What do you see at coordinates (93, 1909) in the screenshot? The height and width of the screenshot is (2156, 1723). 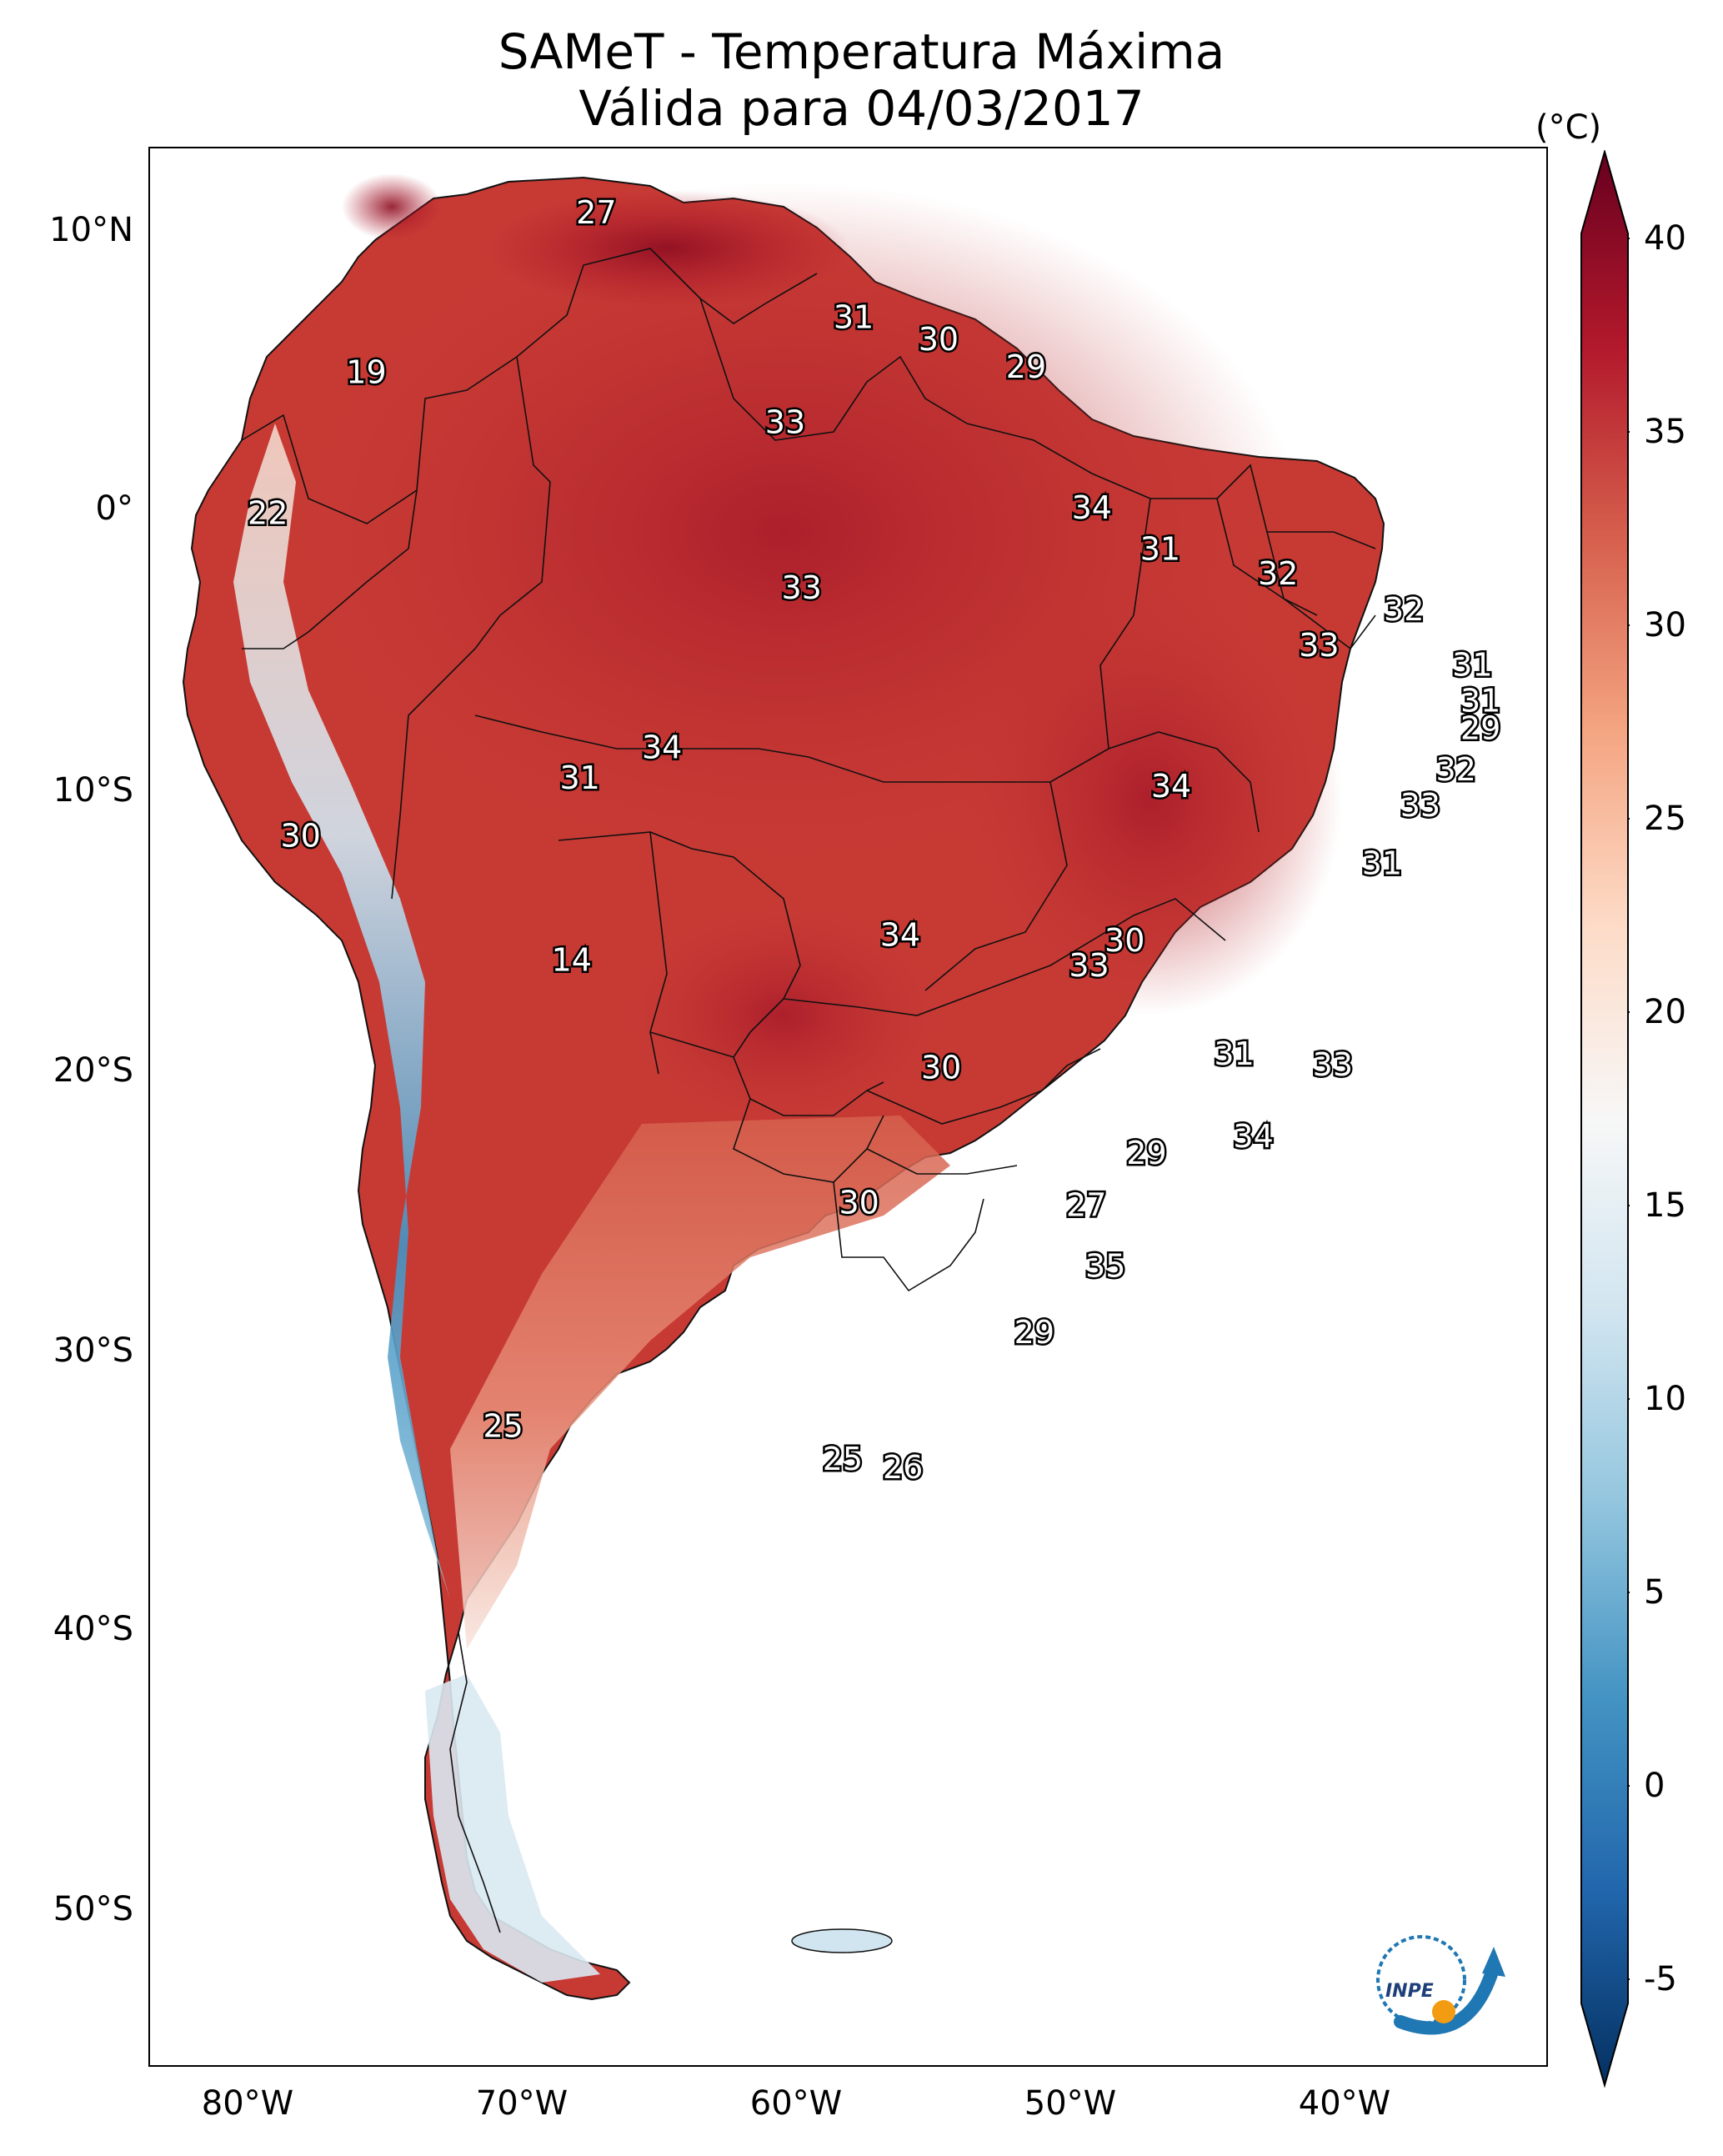 I see `lat-tick-50s: 50°S` at bounding box center [93, 1909].